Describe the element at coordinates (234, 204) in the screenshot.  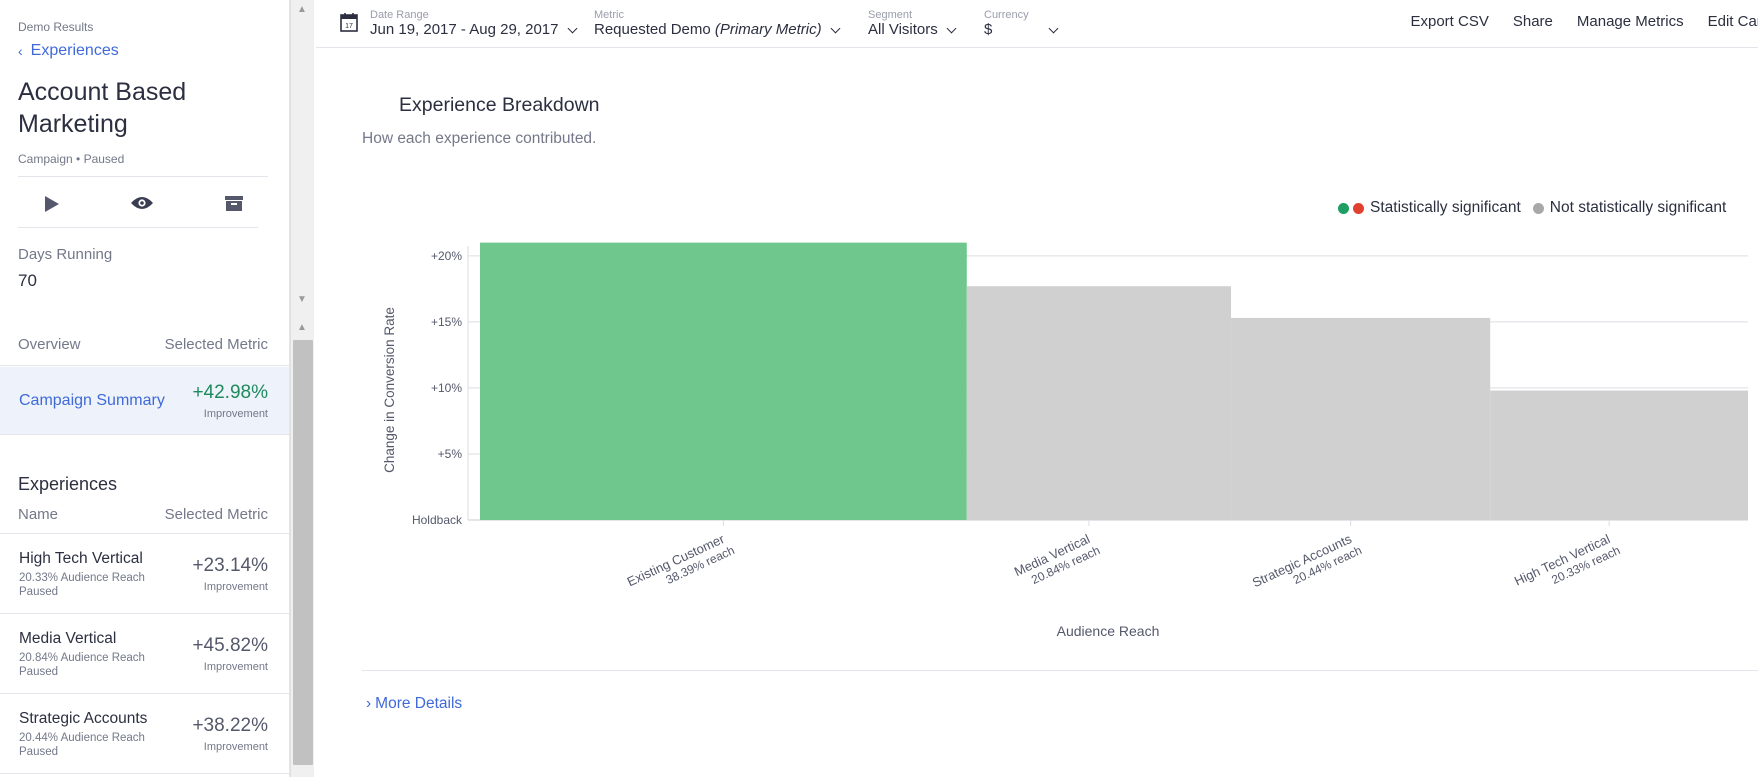
I see `archive-icon` at that location.